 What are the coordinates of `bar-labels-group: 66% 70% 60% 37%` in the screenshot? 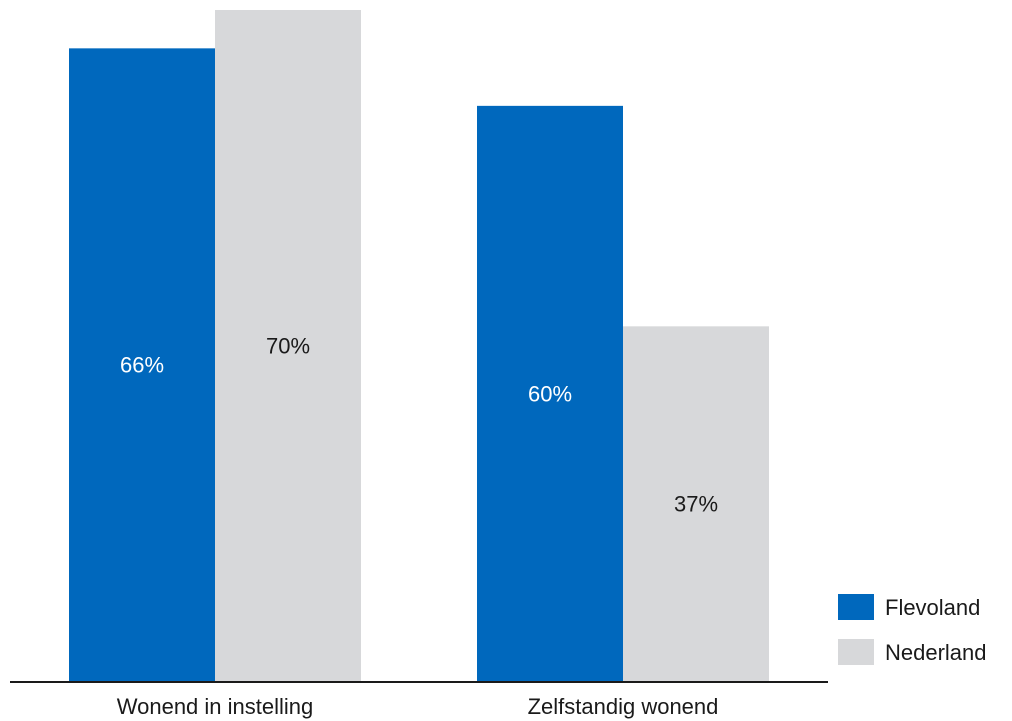 It's located at (419, 425).